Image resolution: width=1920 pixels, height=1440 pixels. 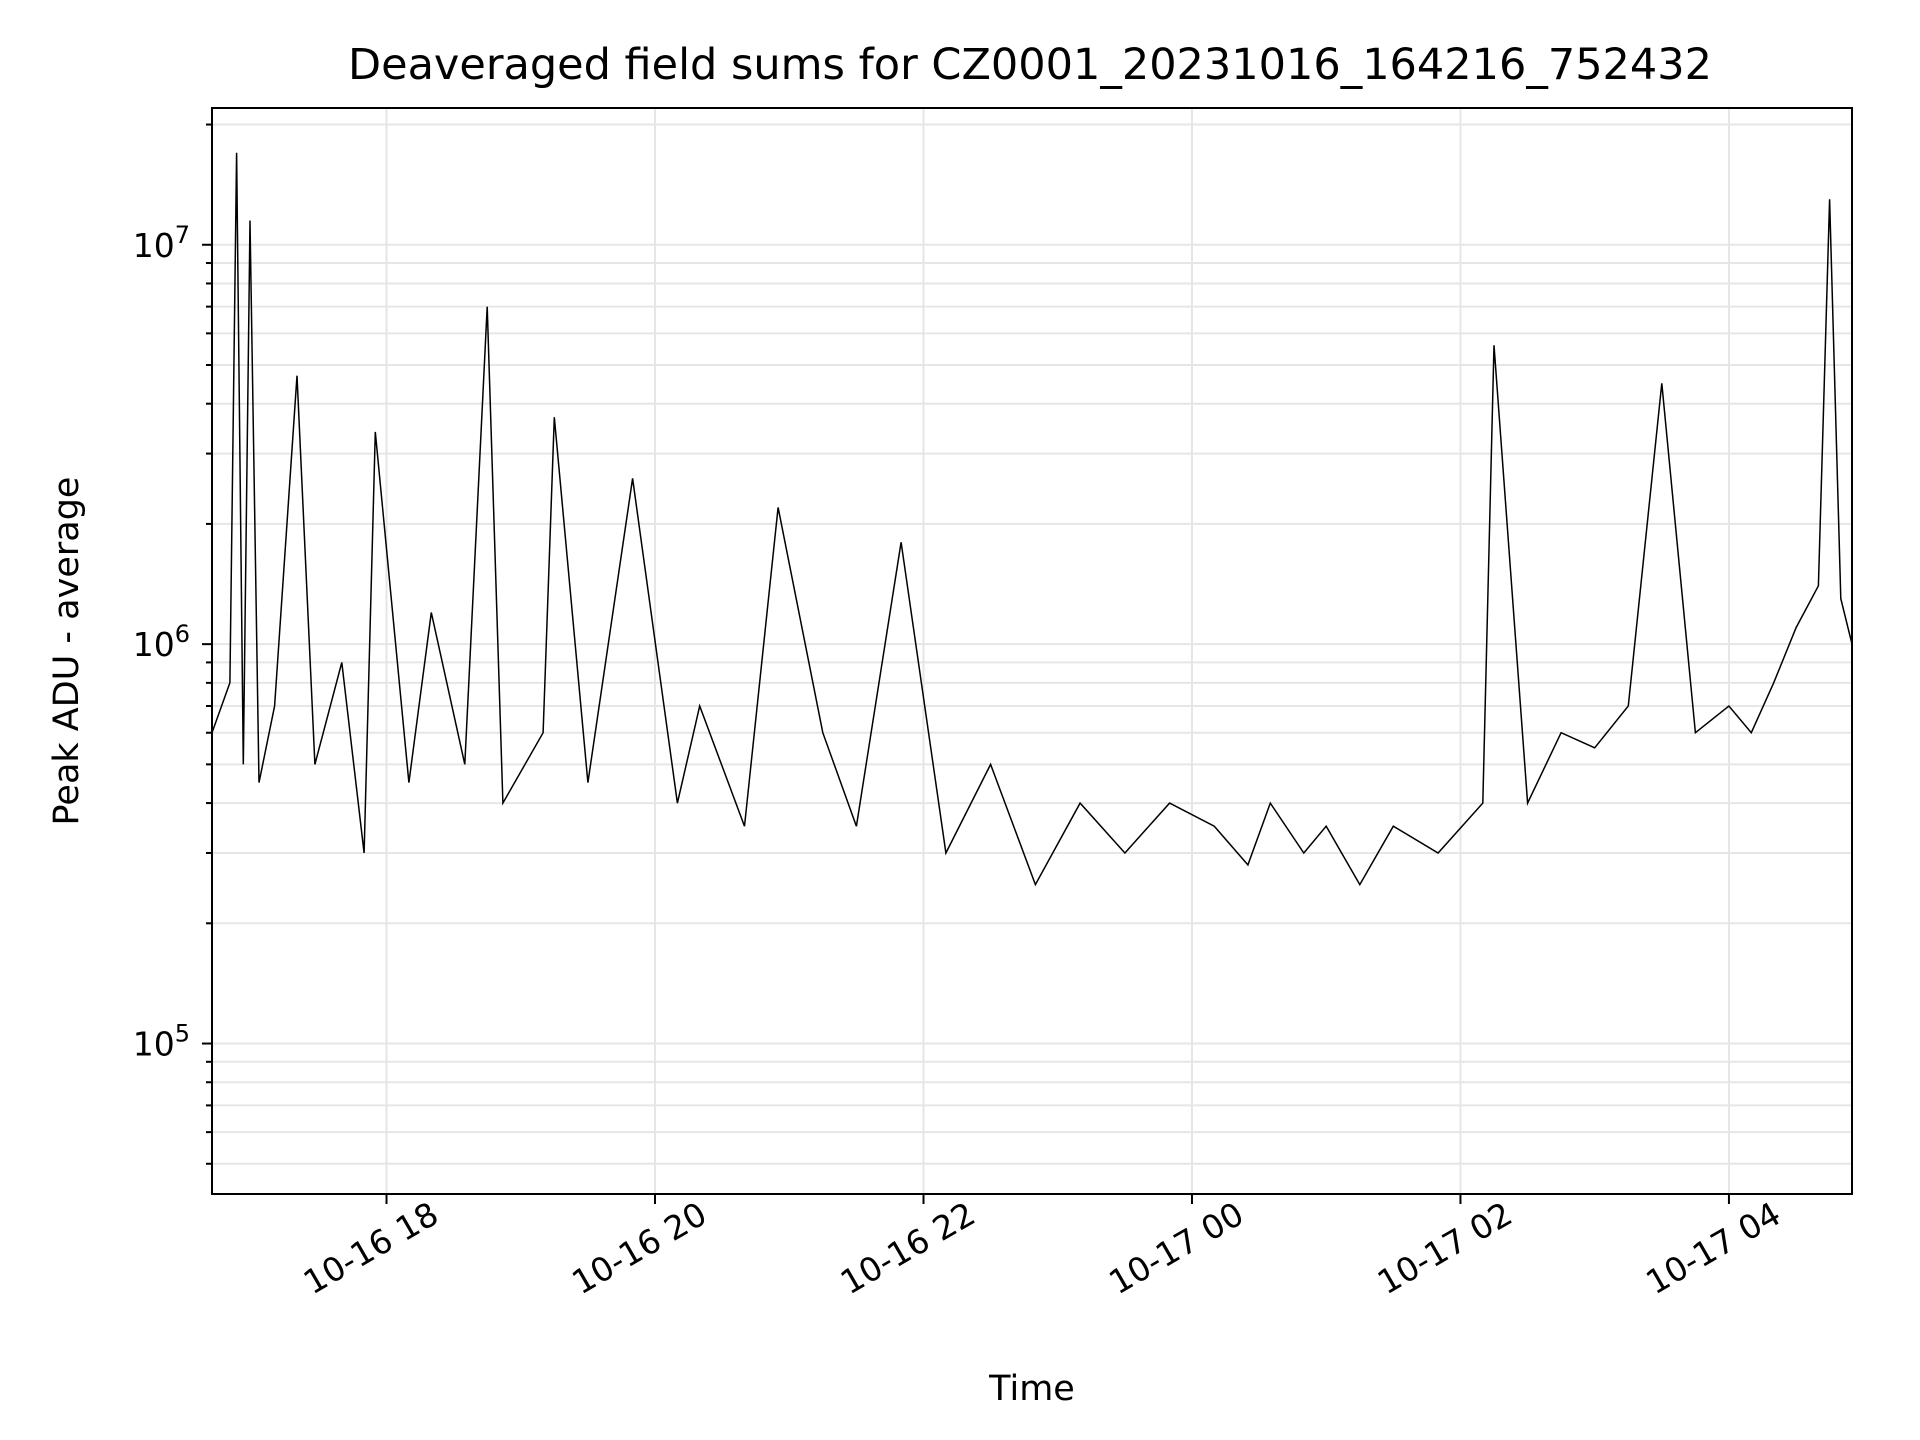 I want to click on y-tick-label: 10⁷, so click(x=161, y=243).